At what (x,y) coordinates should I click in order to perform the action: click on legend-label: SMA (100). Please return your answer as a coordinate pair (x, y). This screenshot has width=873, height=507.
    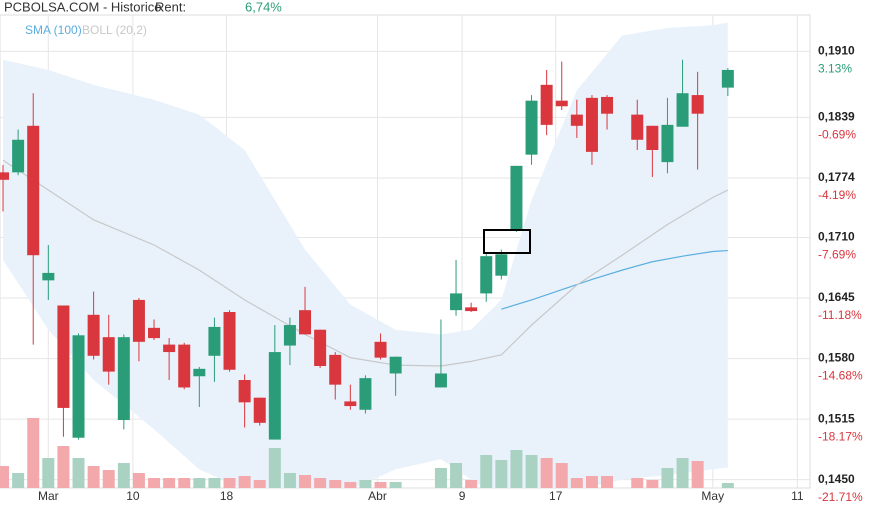
    Looking at the image, I should click on (53, 30).